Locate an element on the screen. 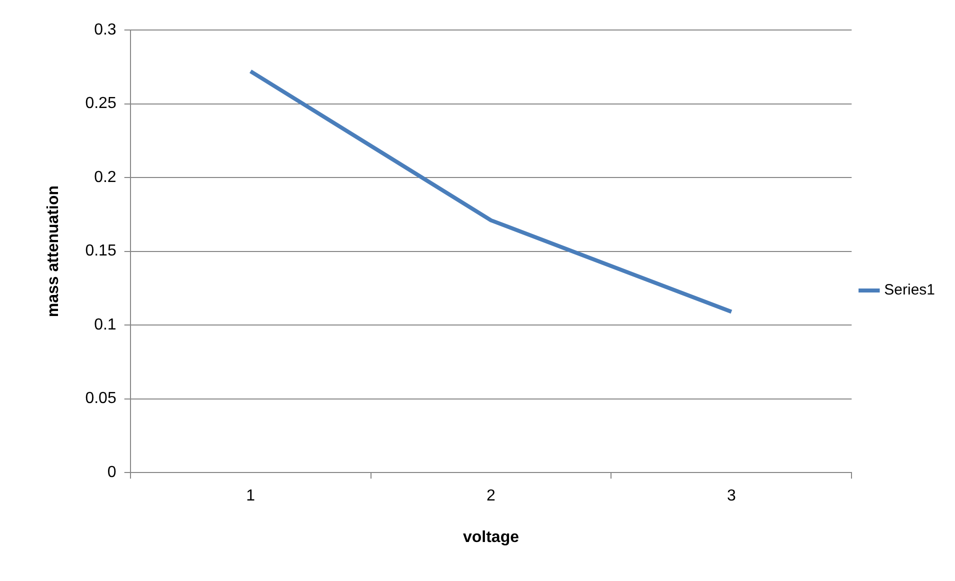 This screenshot has width=955, height=581. y-tick-label: 0.2 is located at coordinates (105, 177).